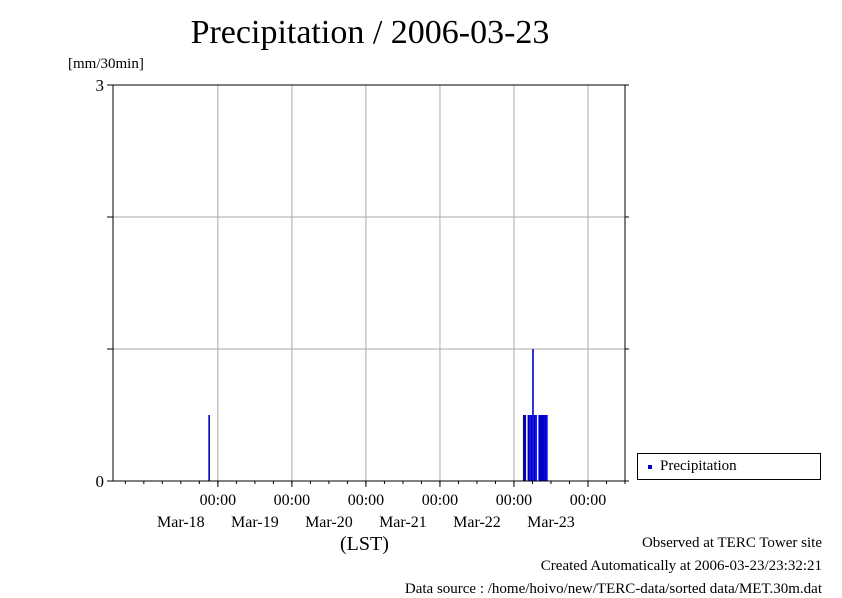 The height and width of the screenshot is (598, 842). What do you see at coordinates (698, 466) in the screenshot?
I see `legend-label: Precipitation` at bounding box center [698, 466].